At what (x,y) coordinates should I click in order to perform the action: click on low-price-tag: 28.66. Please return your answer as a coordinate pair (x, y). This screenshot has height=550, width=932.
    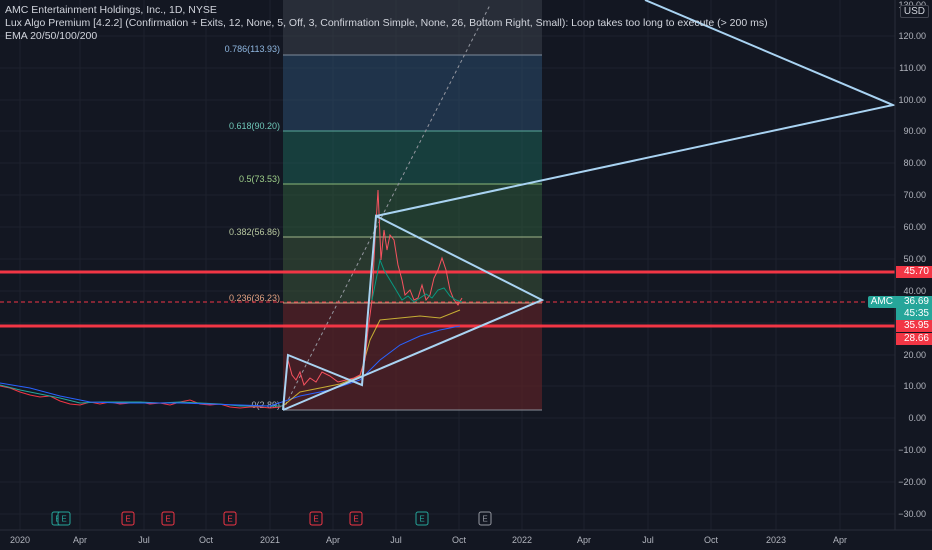
    Looking at the image, I should click on (914, 339).